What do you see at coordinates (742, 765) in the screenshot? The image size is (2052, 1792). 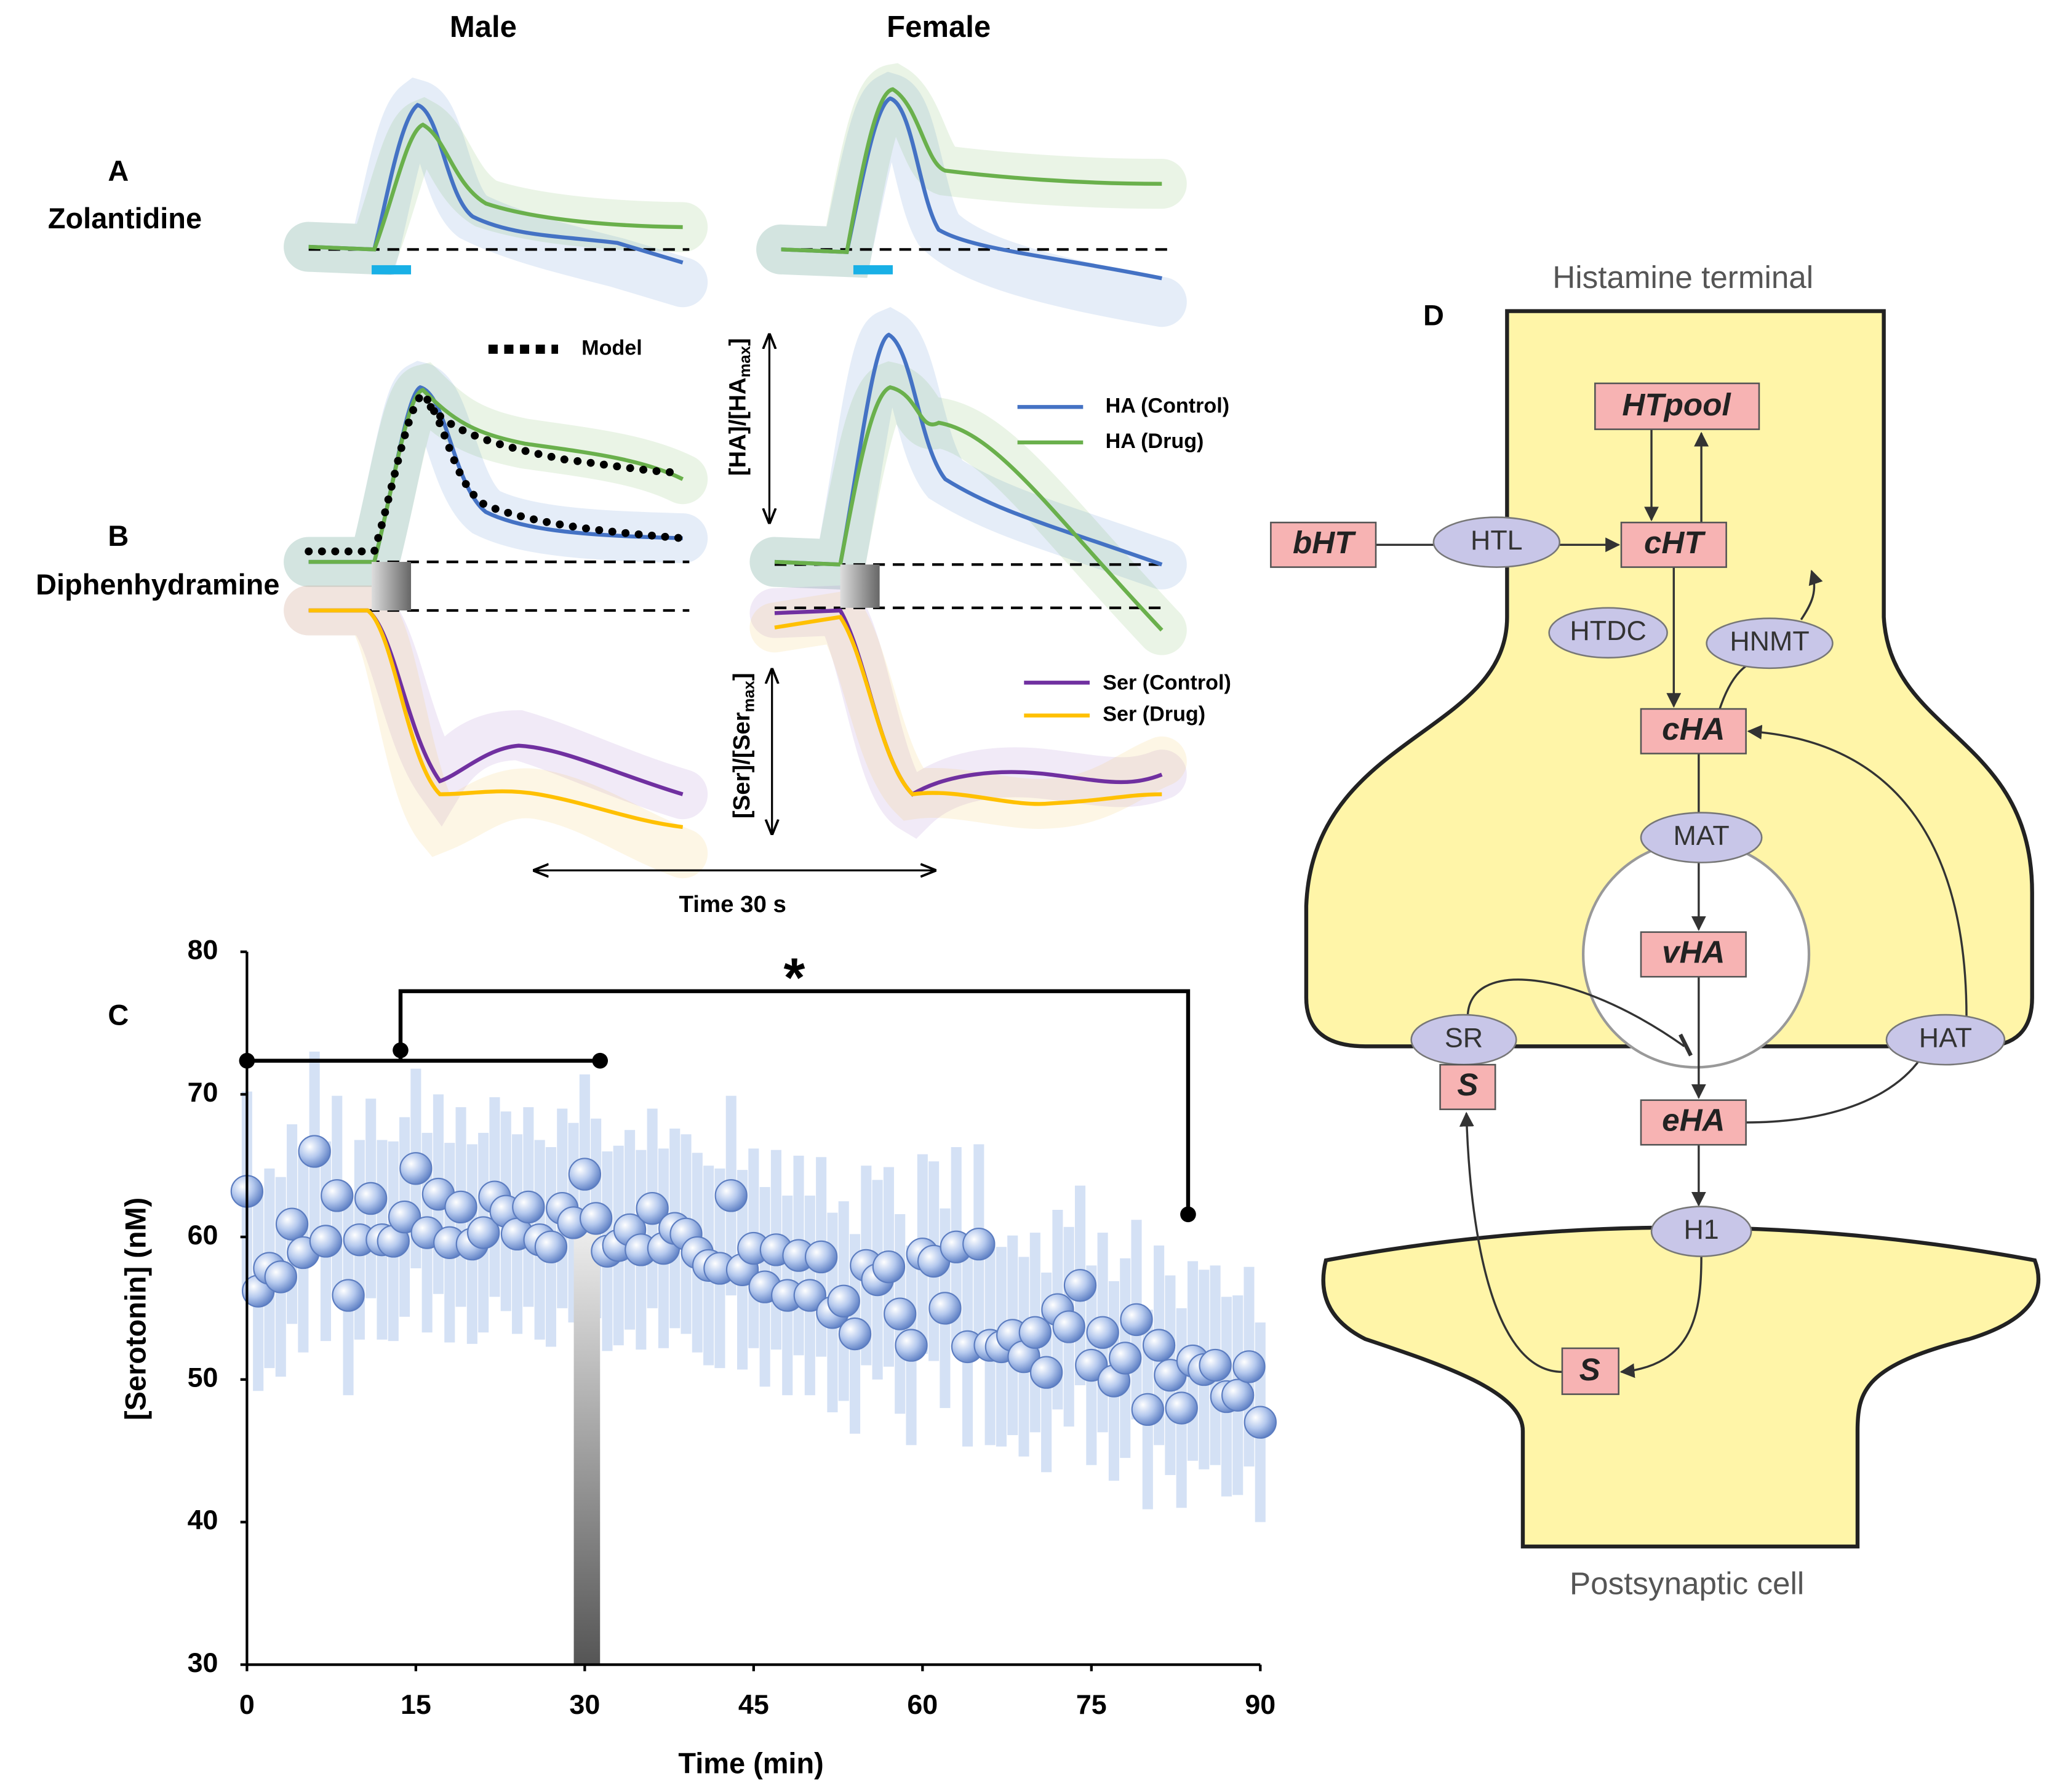 I see `scale-text: [Ser]/[Ser` at bounding box center [742, 765].